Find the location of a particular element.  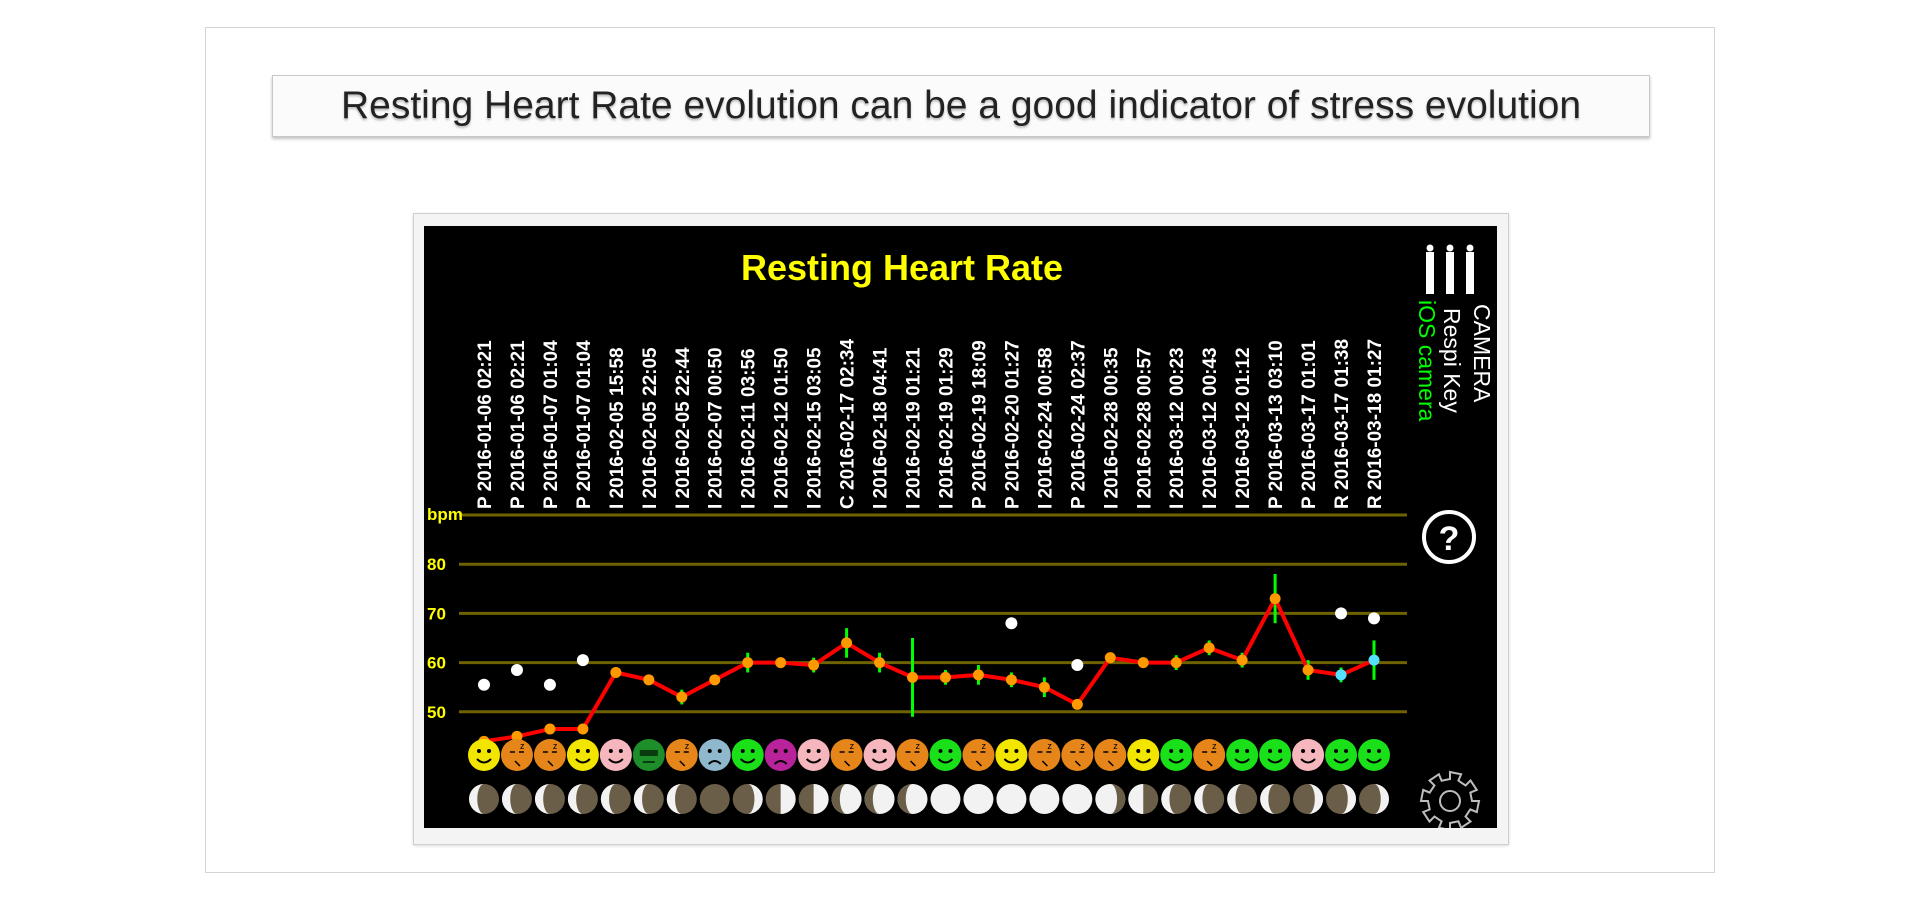

y-tick-label: 70 is located at coordinates (436, 613).